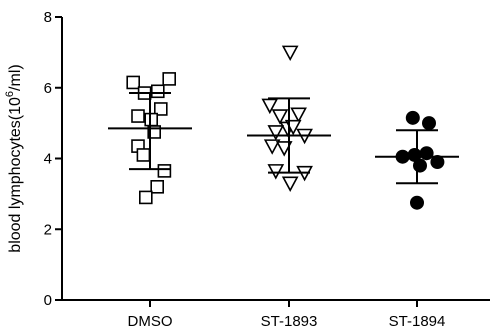 The image size is (490, 333). I want to click on y-tick-label: 6, so click(48, 88).